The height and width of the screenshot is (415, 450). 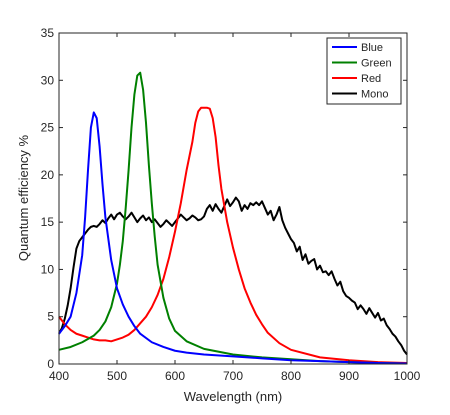 I want to click on legend-label-mono: Mono, so click(x=375, y=95).